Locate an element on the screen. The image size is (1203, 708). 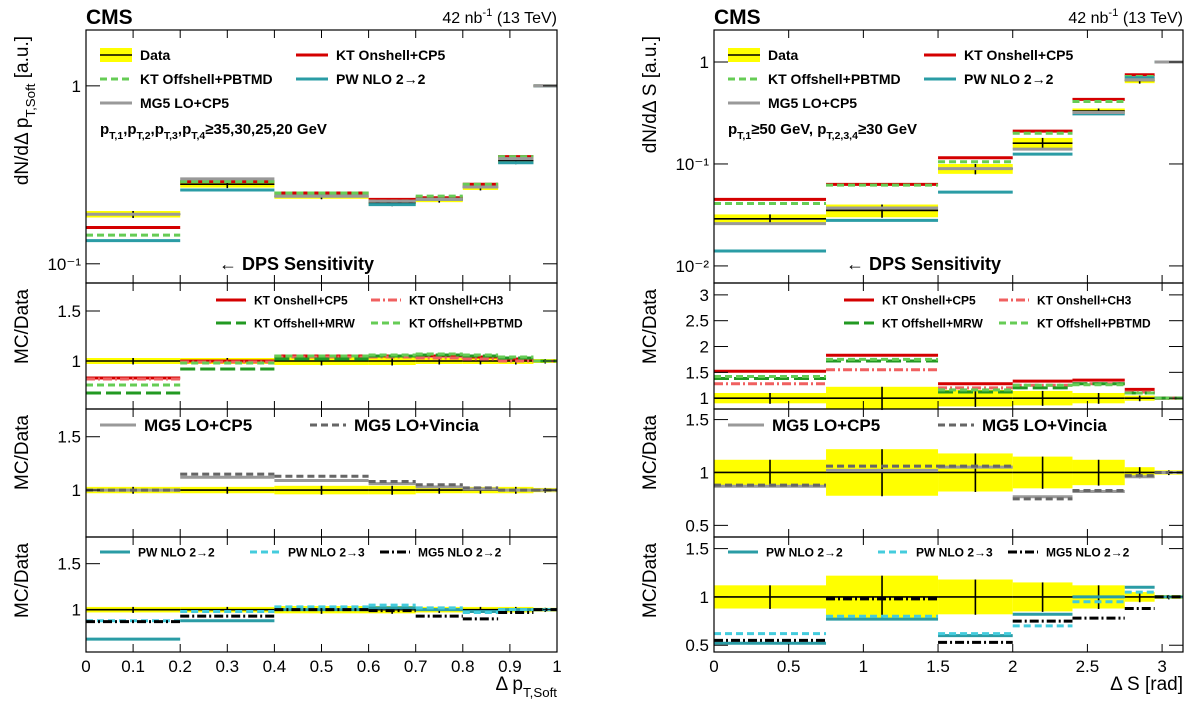
label-part: T,2 is located at coordinates (144, 136).